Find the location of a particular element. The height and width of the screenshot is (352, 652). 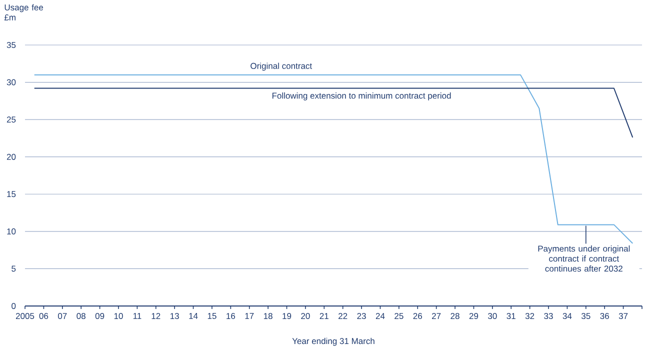

y-tick-label: 0 is located at coordinates (14, 305).